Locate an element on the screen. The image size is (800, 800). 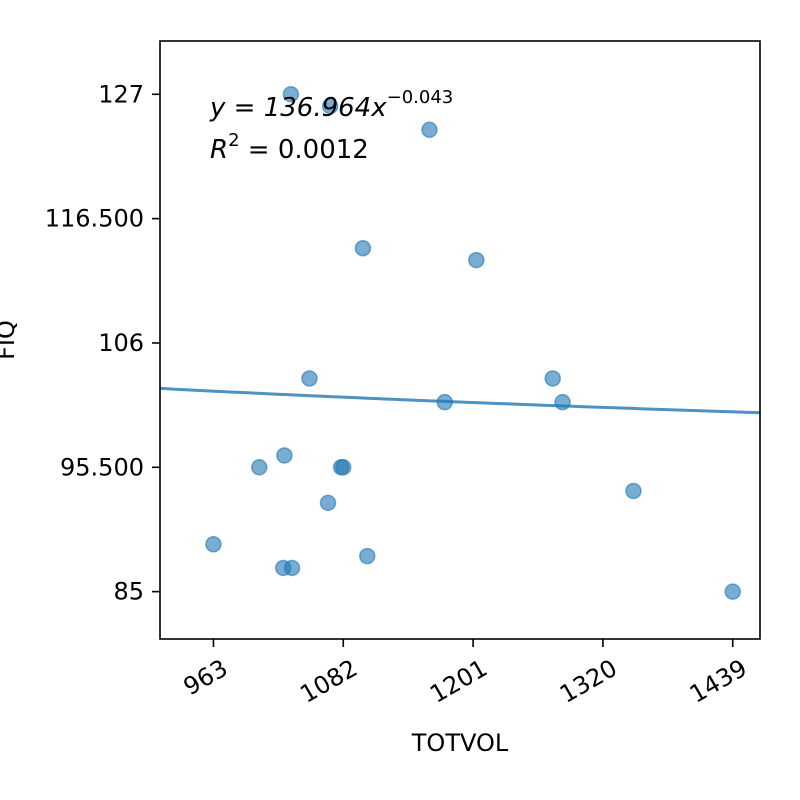
r-squared-superscript: 2 is located at coordinates (233, 140).